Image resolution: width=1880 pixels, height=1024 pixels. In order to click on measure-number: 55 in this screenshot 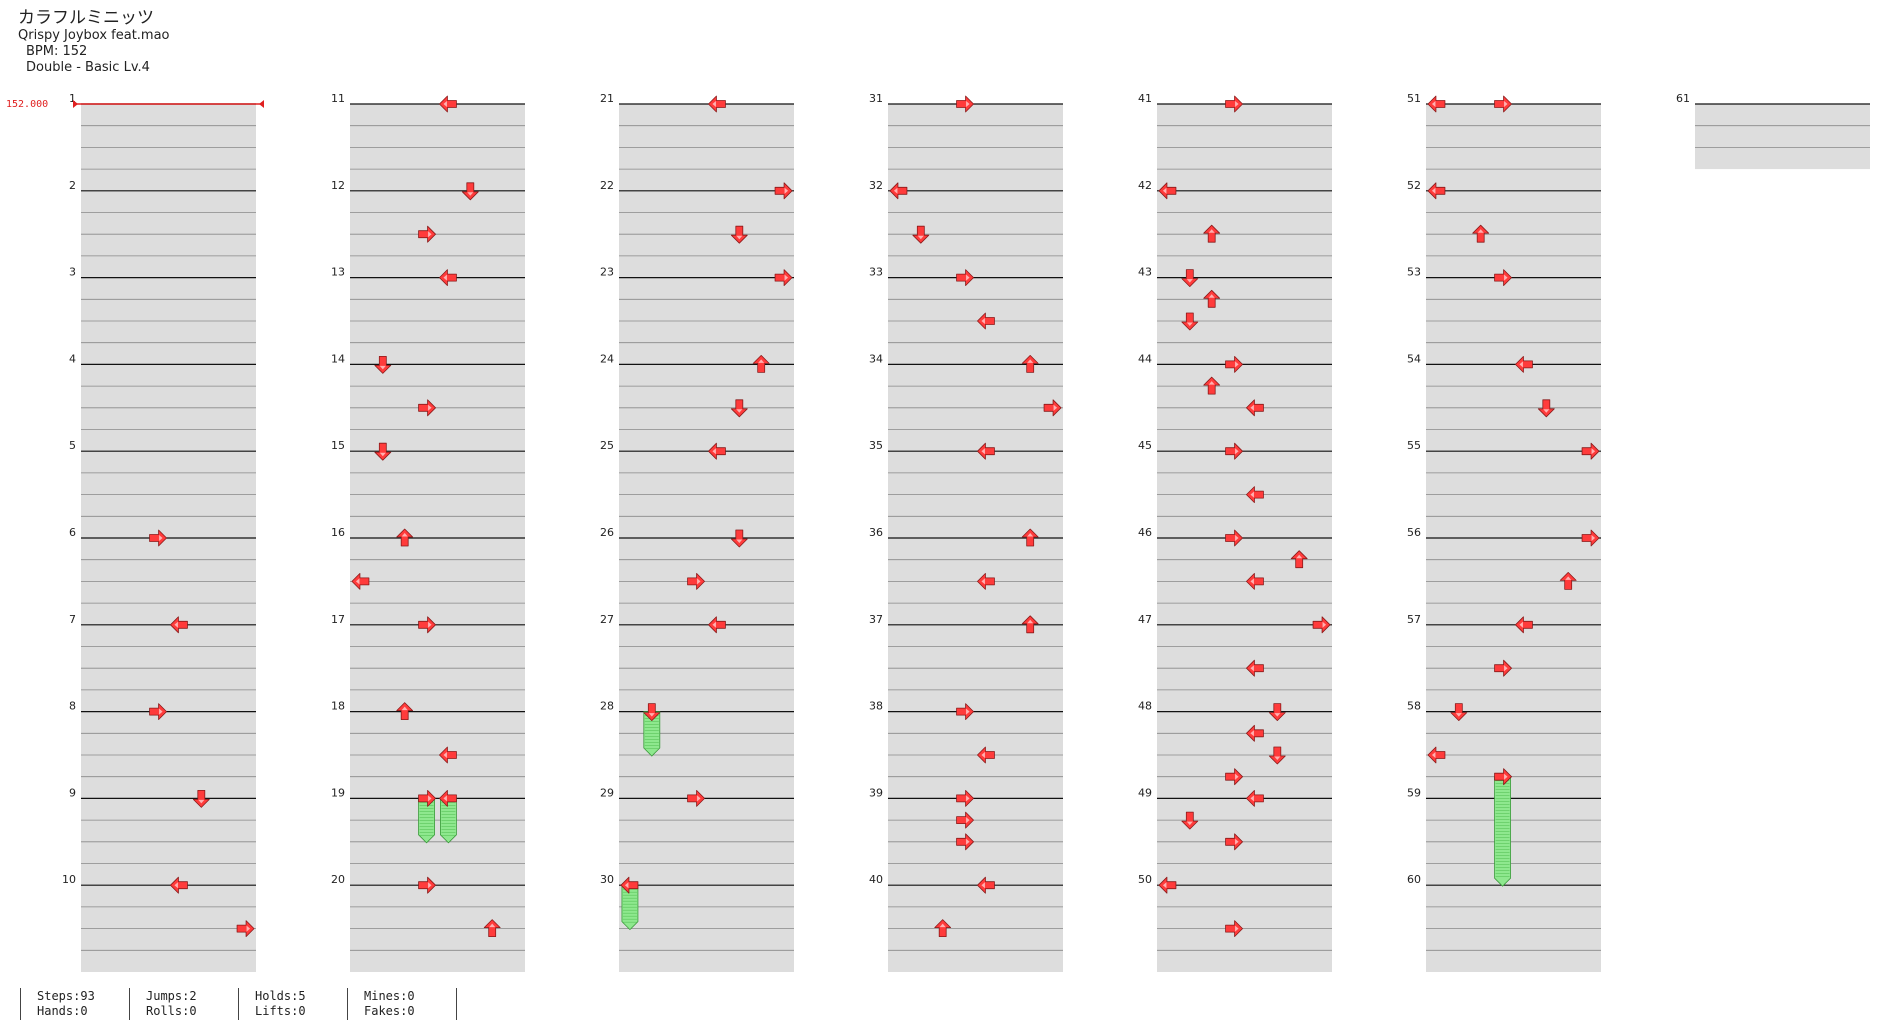, I will do `click(1414, 445)`.